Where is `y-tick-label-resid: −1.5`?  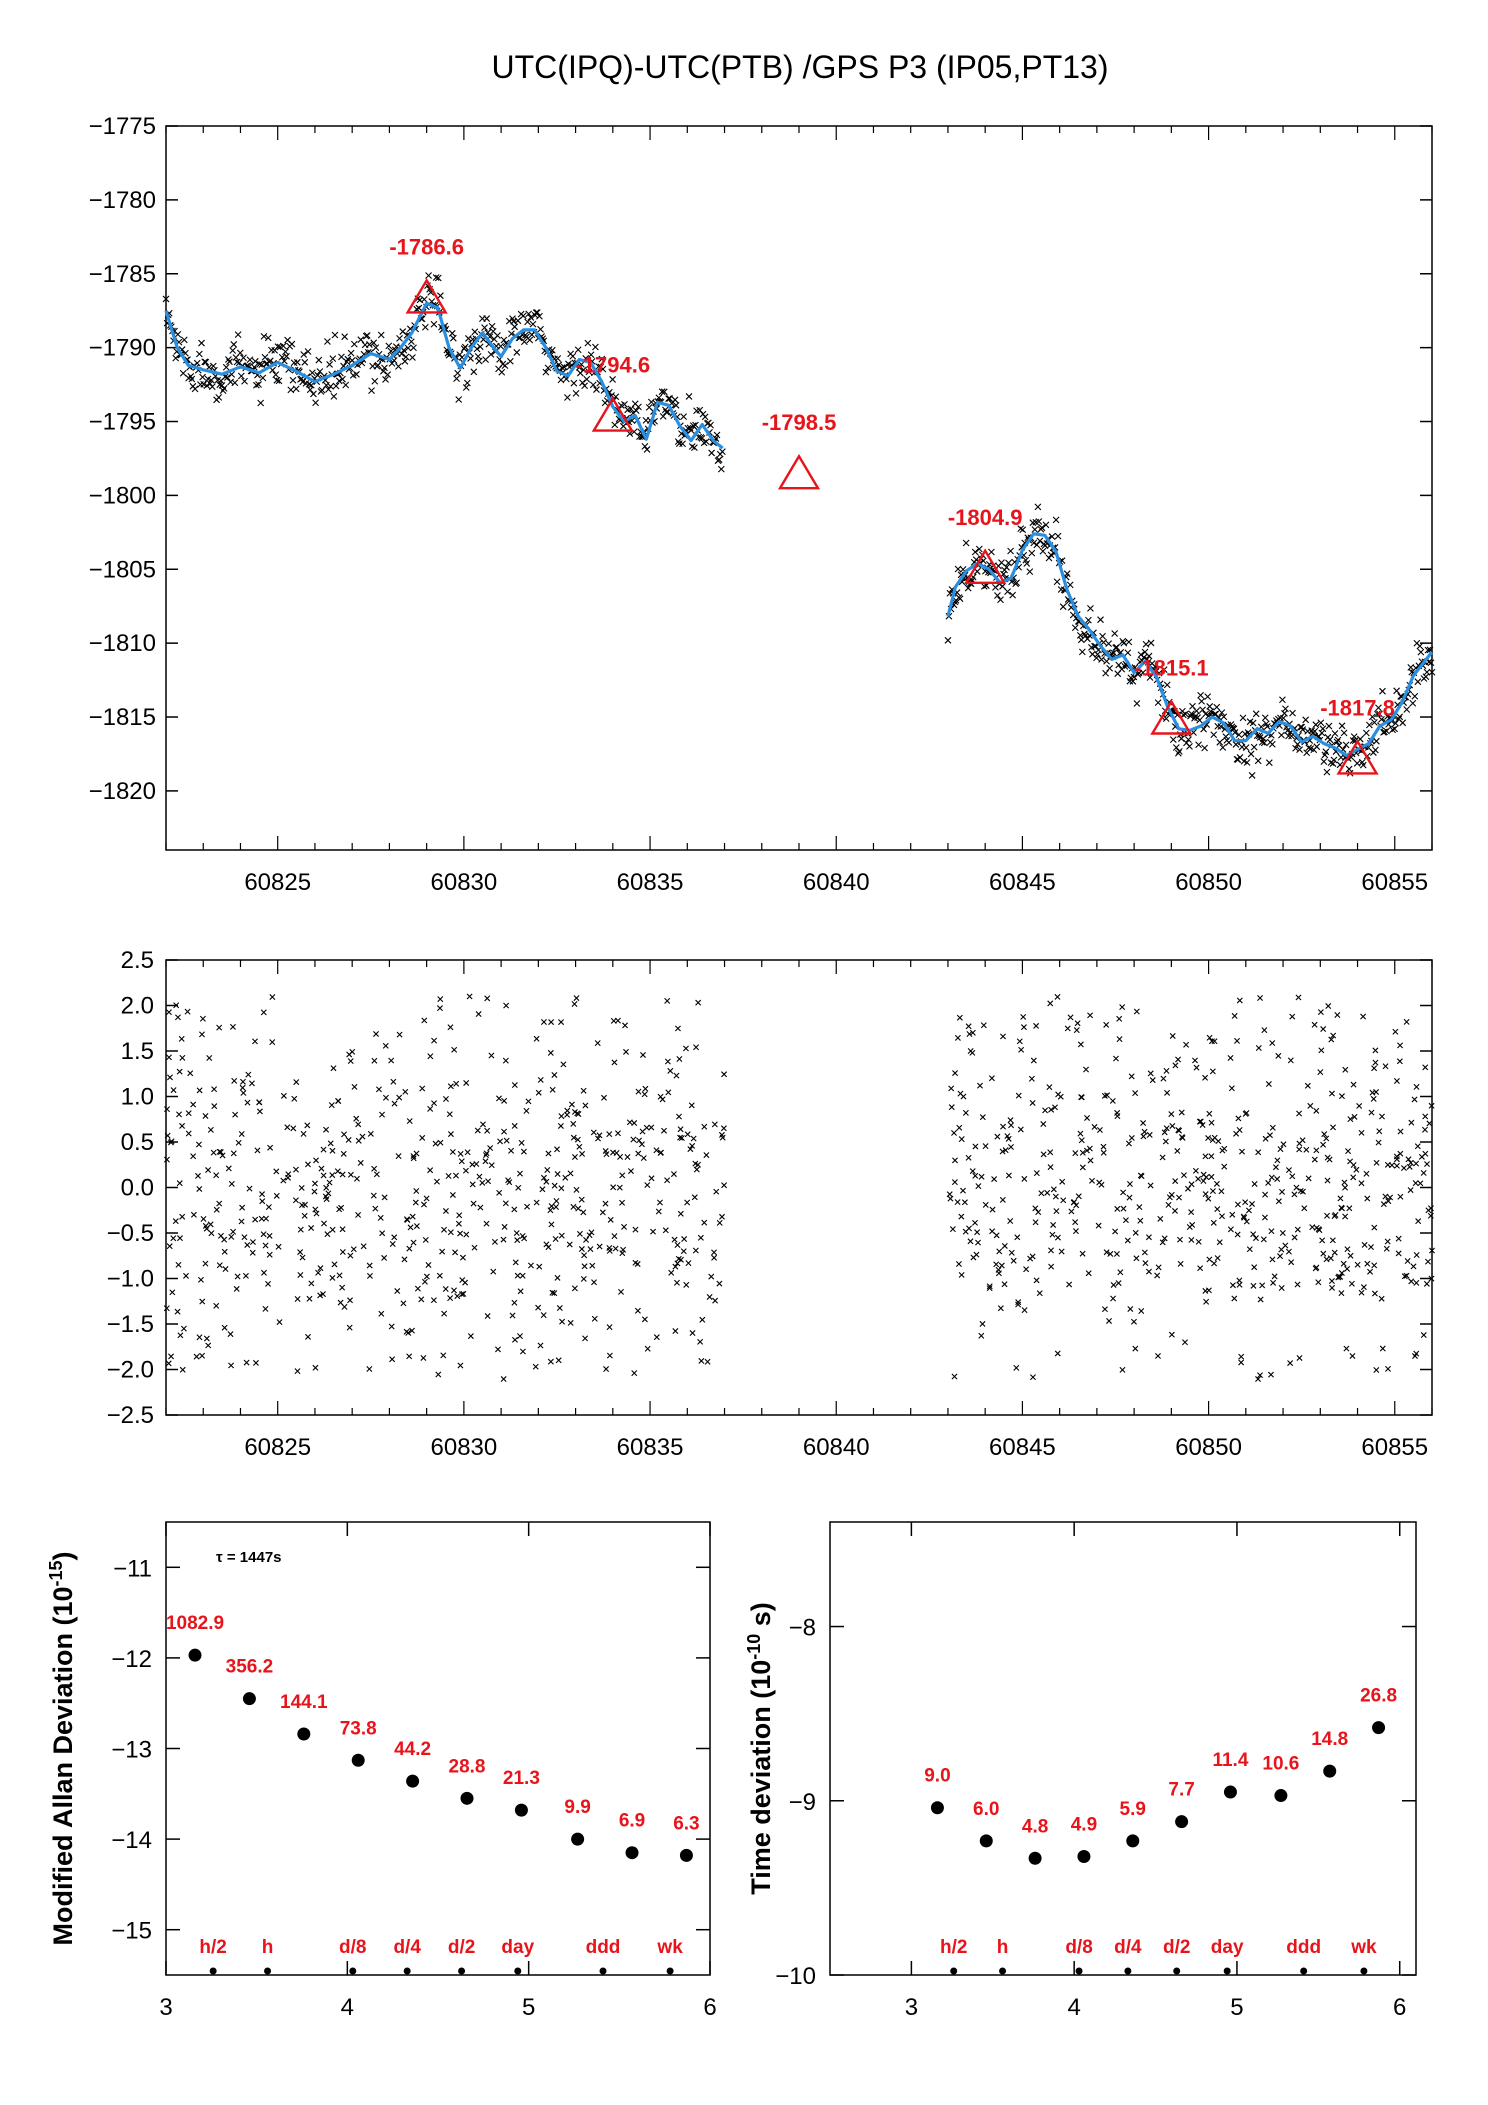
y-tick-label-resid: −1.5 is located at coordinates (130, 1324).